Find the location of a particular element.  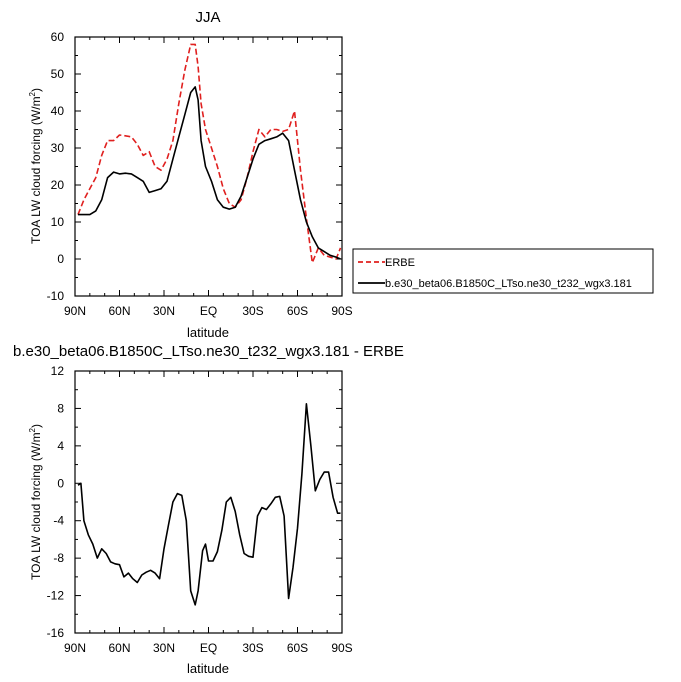

bottom-panel-series-line-difference is located at coordinates (209, 504).